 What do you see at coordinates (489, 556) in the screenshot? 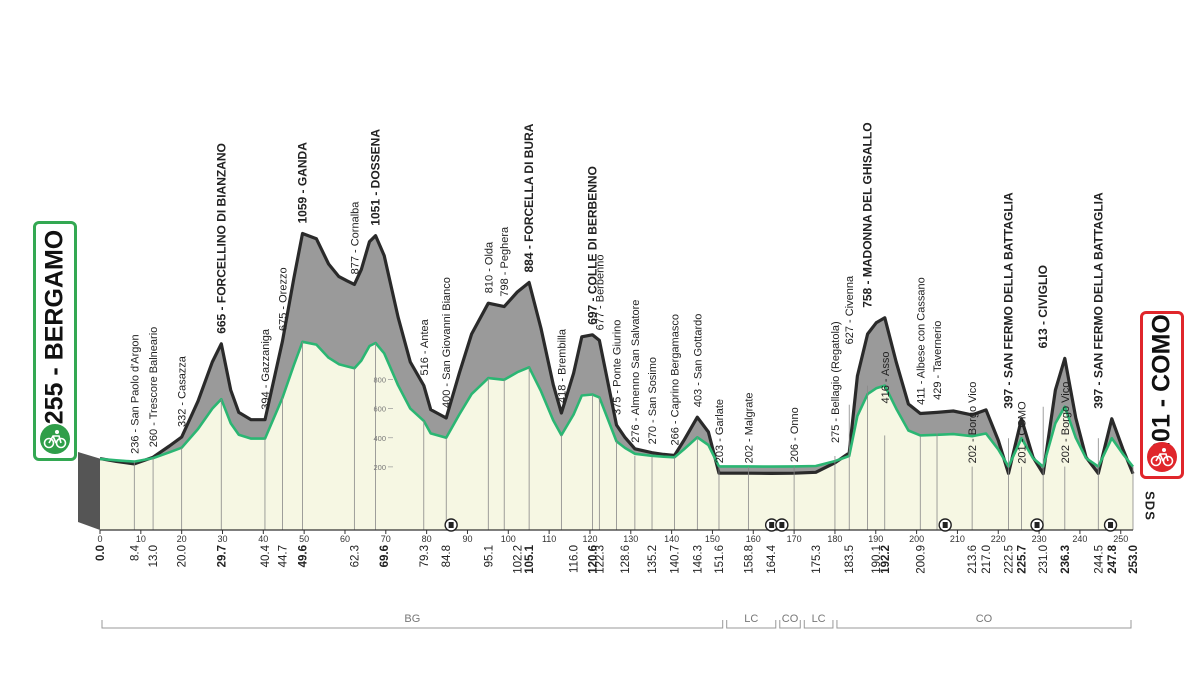
I see `km-mark-label: 95.1` at bounding box center [489, 556].